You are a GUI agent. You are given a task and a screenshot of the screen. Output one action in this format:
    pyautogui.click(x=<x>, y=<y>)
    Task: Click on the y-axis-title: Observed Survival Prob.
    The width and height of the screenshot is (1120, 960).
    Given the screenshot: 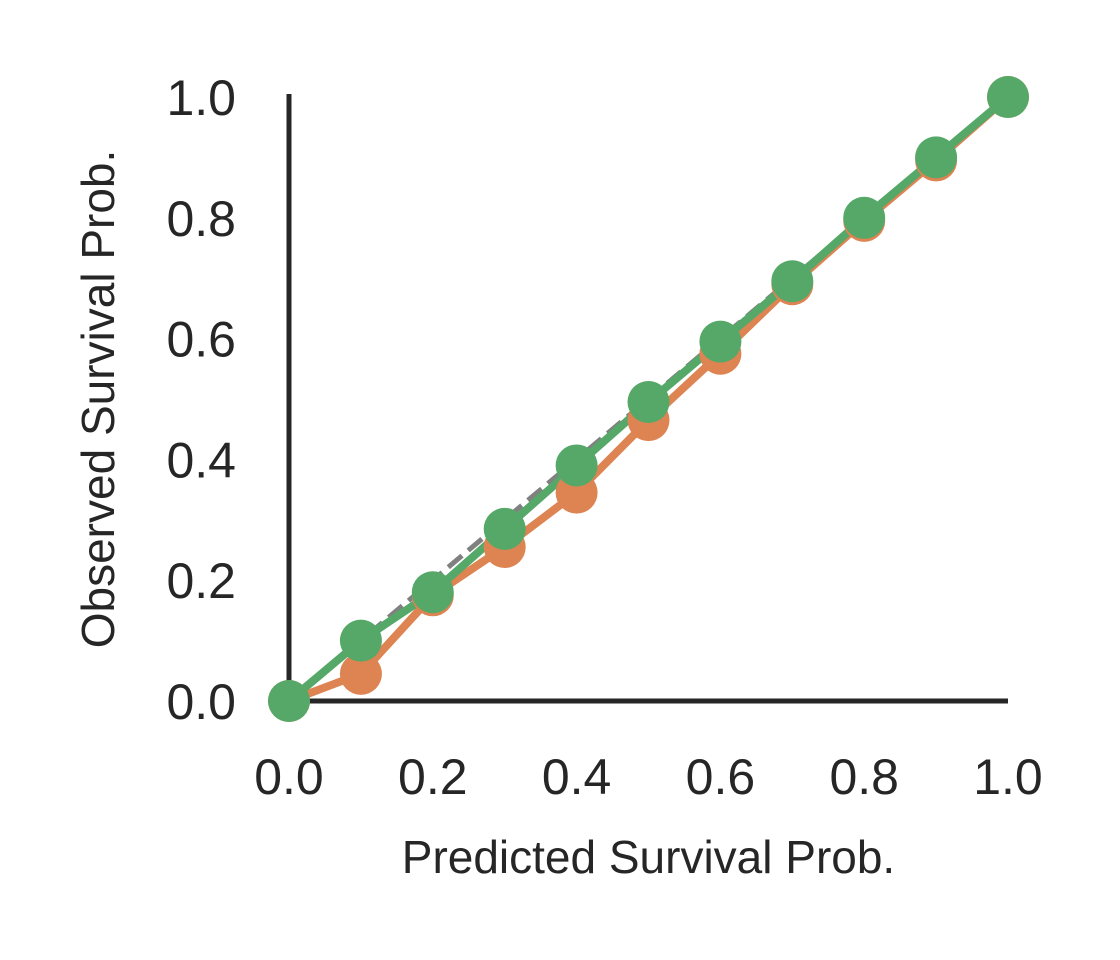 What is the action you would take?
    pyautogui.click(x=98, y=399)
    